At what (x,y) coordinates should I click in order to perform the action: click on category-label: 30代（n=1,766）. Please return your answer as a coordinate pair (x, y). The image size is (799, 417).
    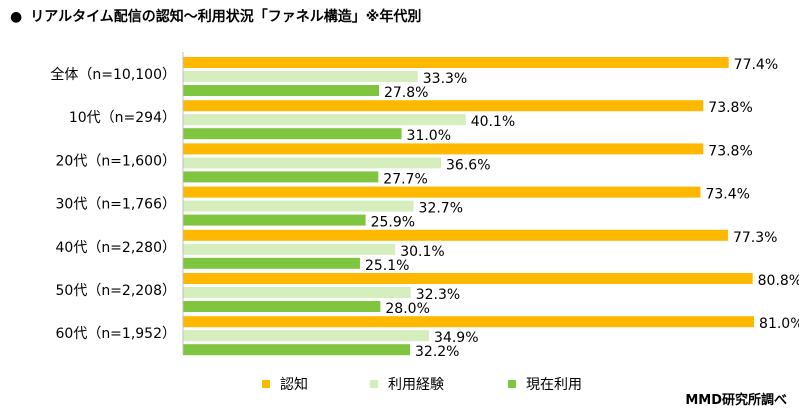
    Looking at the image, I should click on (116, 205).